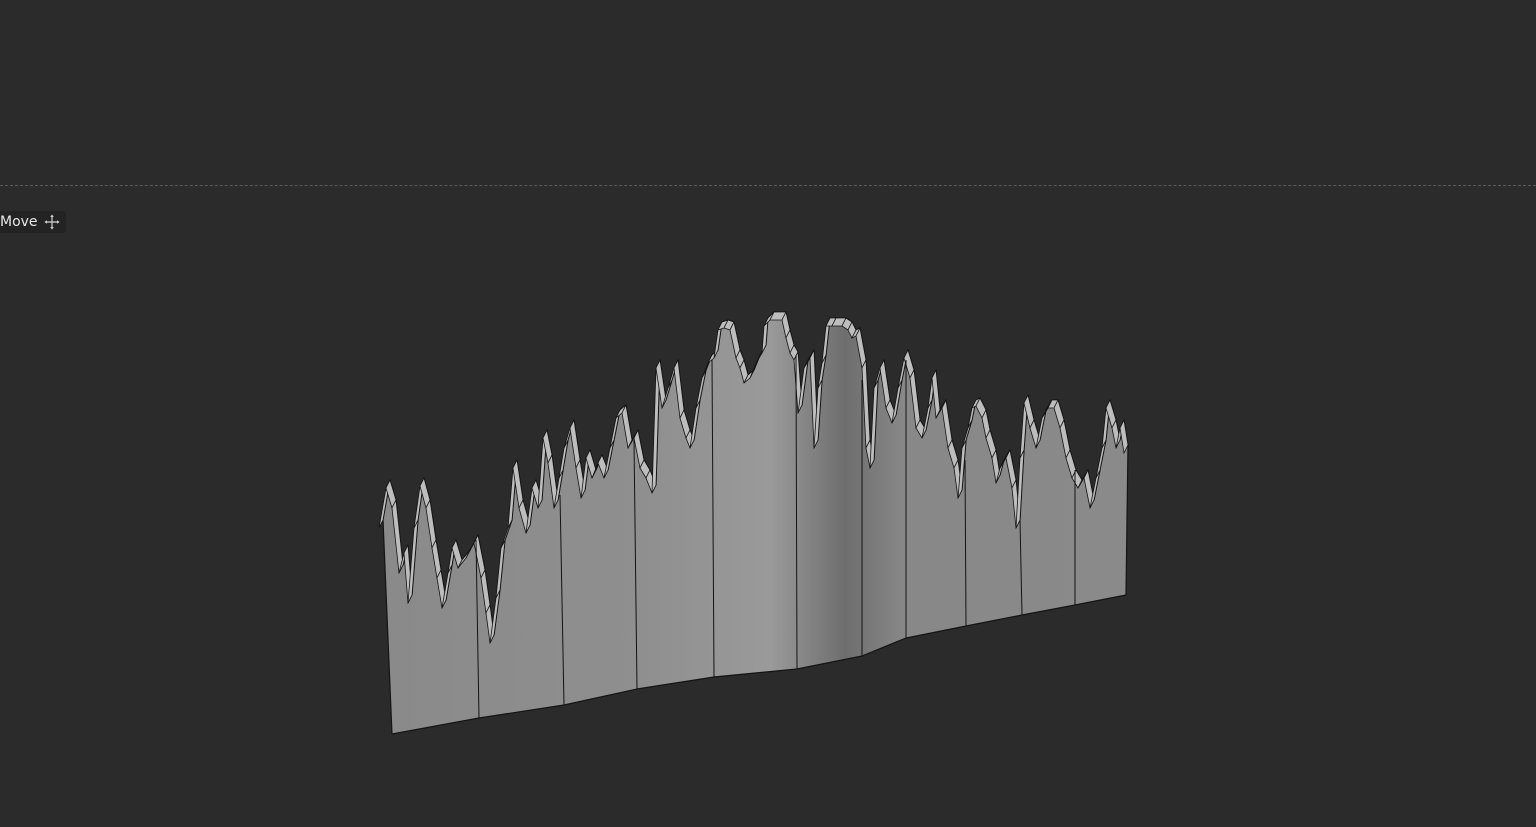 Image resolution: width=1536 pixels, height=827 pixels. Describe the element at coordinates (768, 185) in the screenshot. I see `horizon-line` at that location.